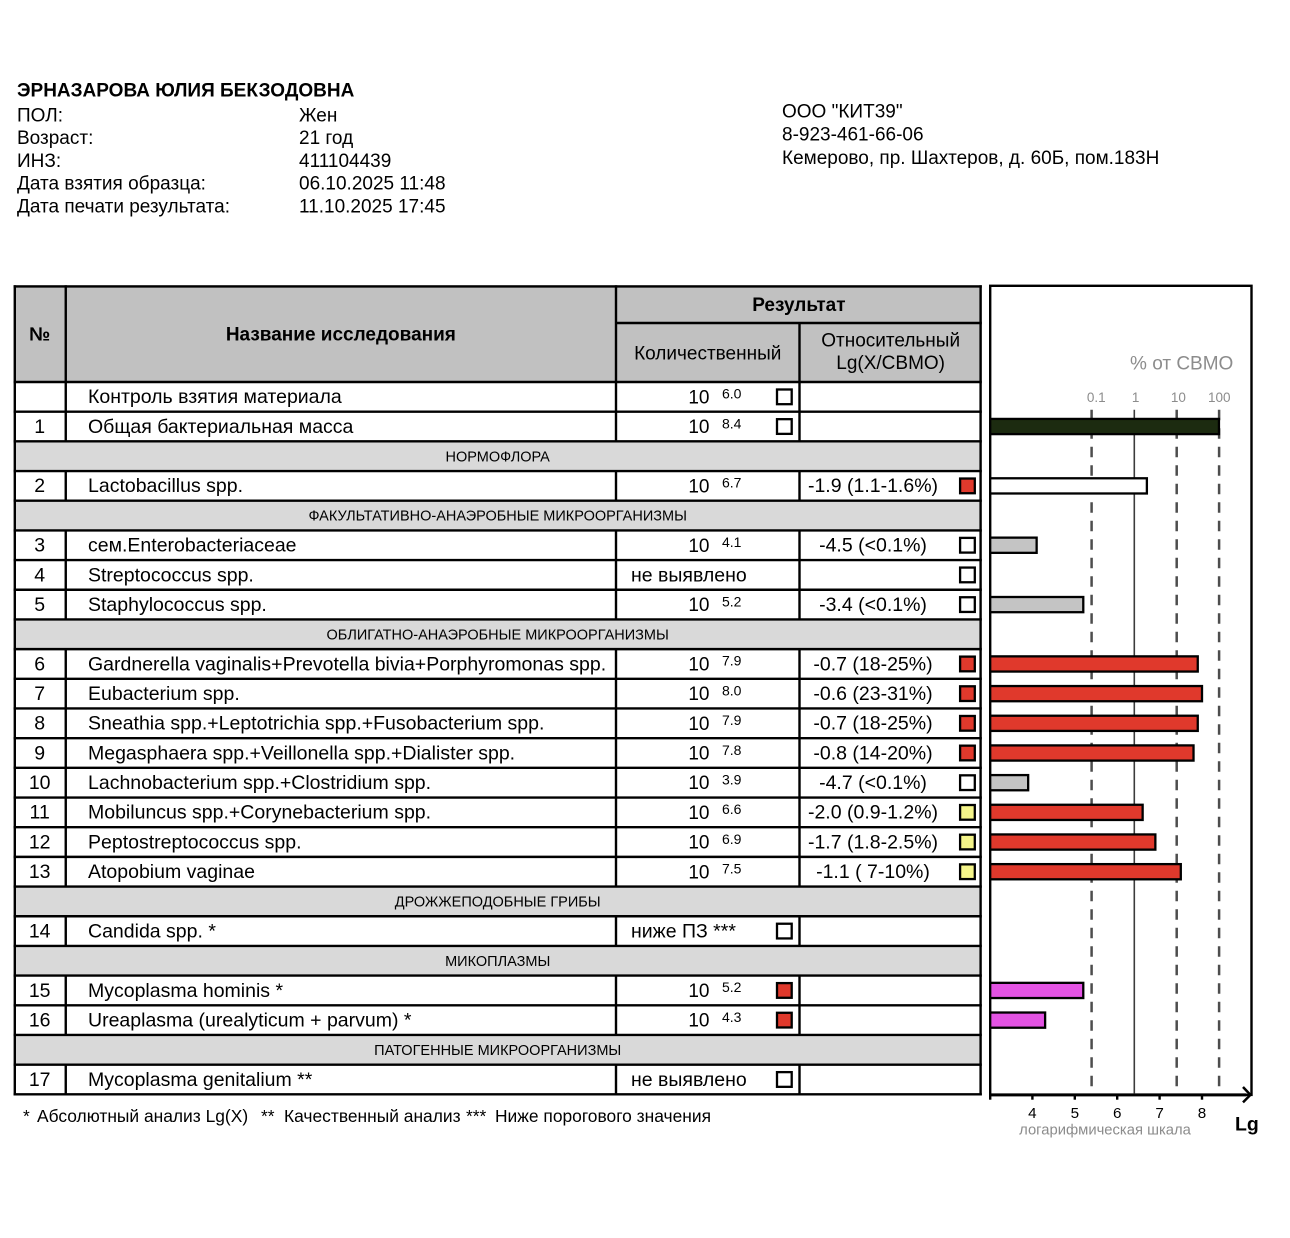  Describe the element at coordinates (171, 575) in the screenshot. I see `svg-text: Streptococcus spp.` at that location.